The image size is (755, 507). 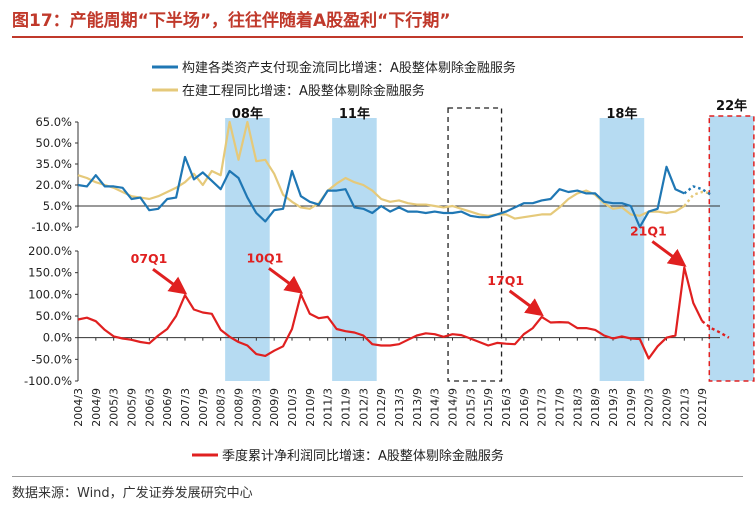 What do you see at coordinates (377, 37) in the screenshot?
I see `title-rule` at bounding box center [377, 37].